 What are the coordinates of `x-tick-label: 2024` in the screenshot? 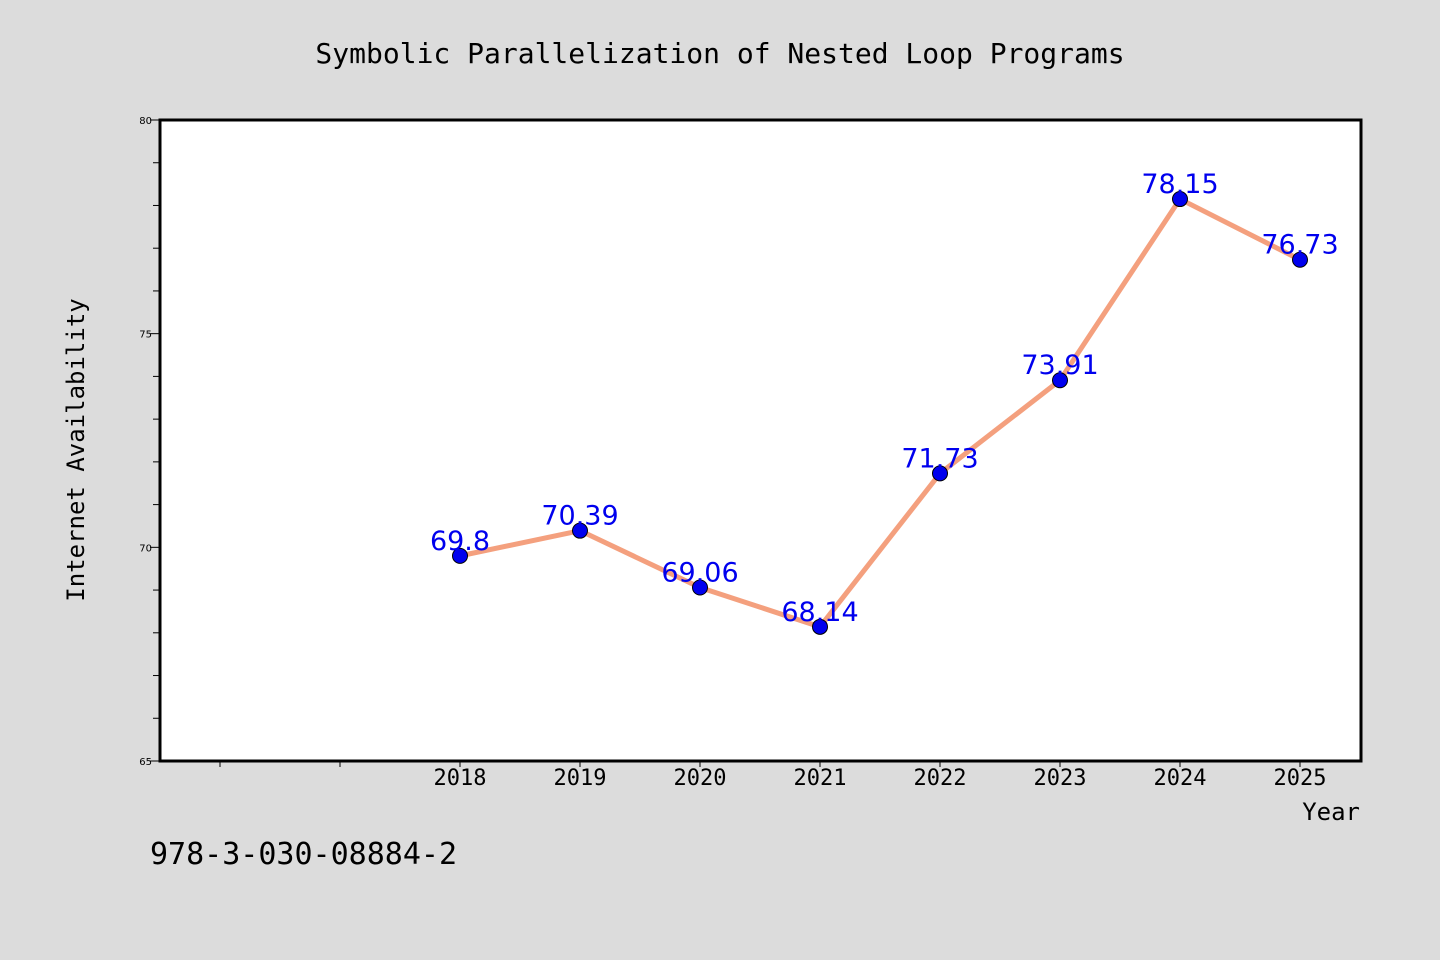 It's located at (1180, 778).